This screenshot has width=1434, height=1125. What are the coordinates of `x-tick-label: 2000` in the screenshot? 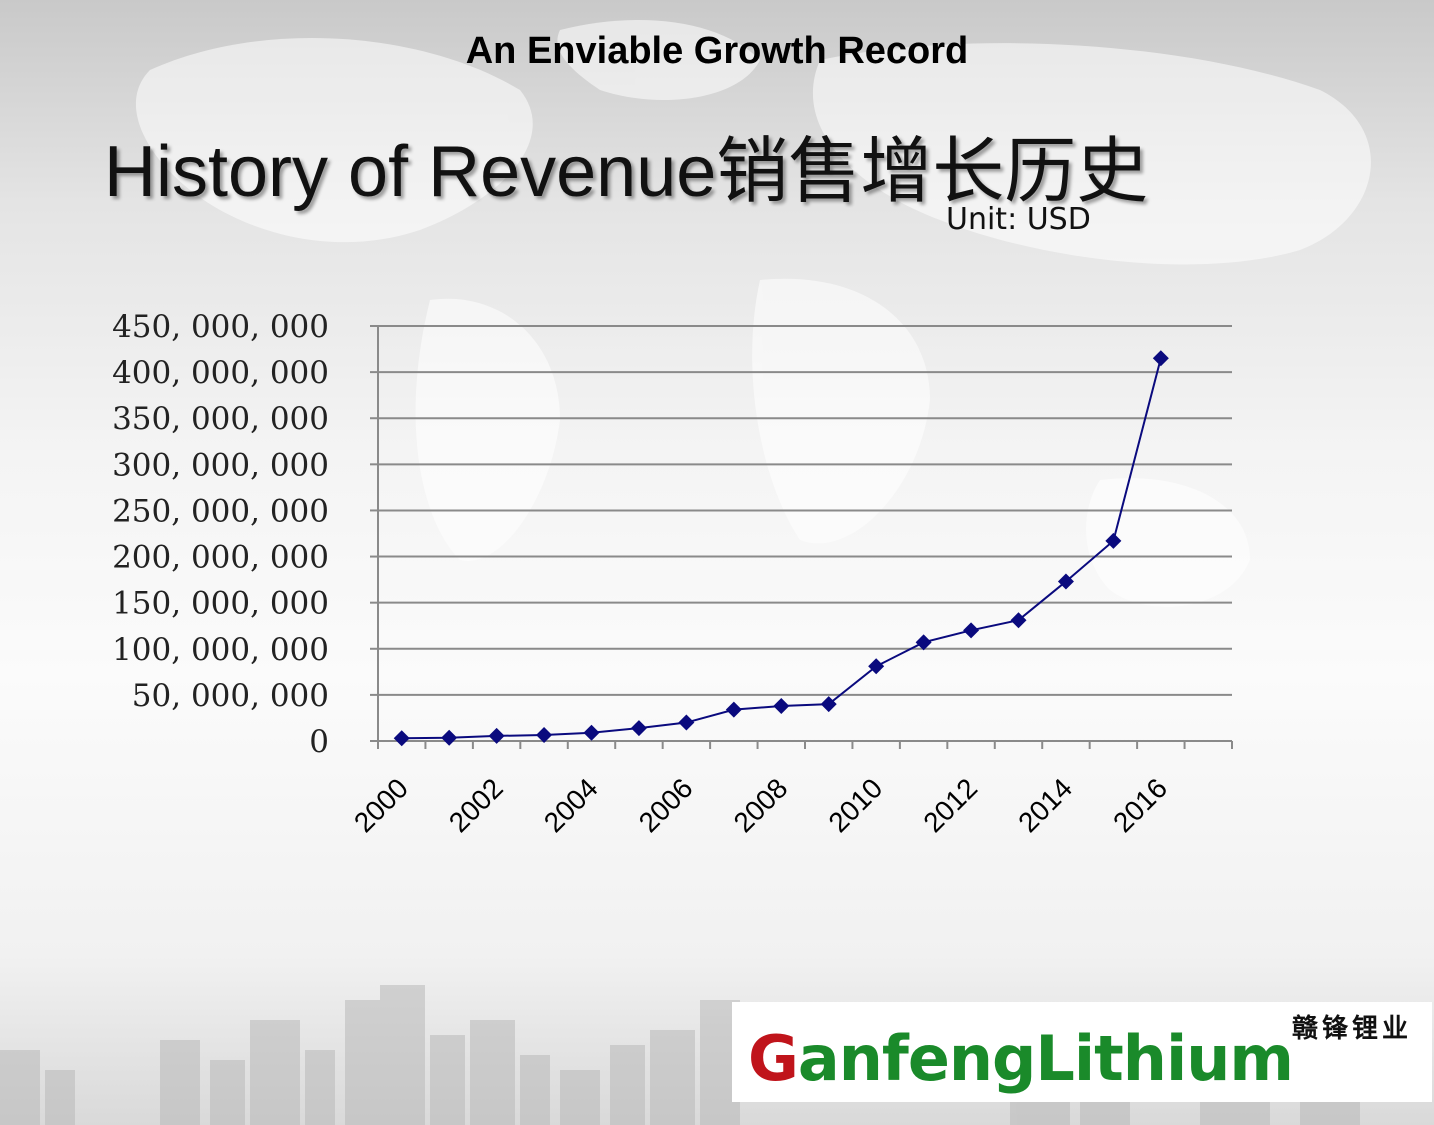 It's located at (381, 805).